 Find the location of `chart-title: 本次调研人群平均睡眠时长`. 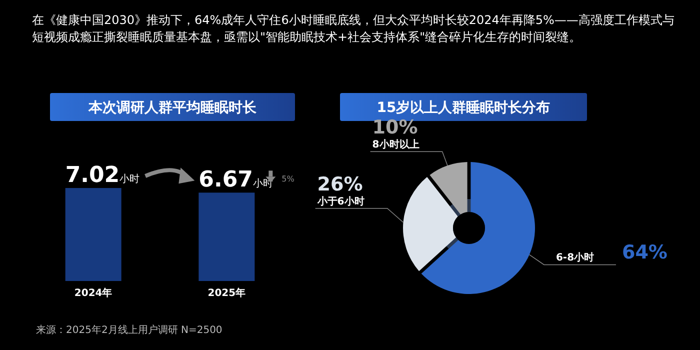

chart-title: 本次调研人群平均睡眠时长 is located at coordinates (173, 108).